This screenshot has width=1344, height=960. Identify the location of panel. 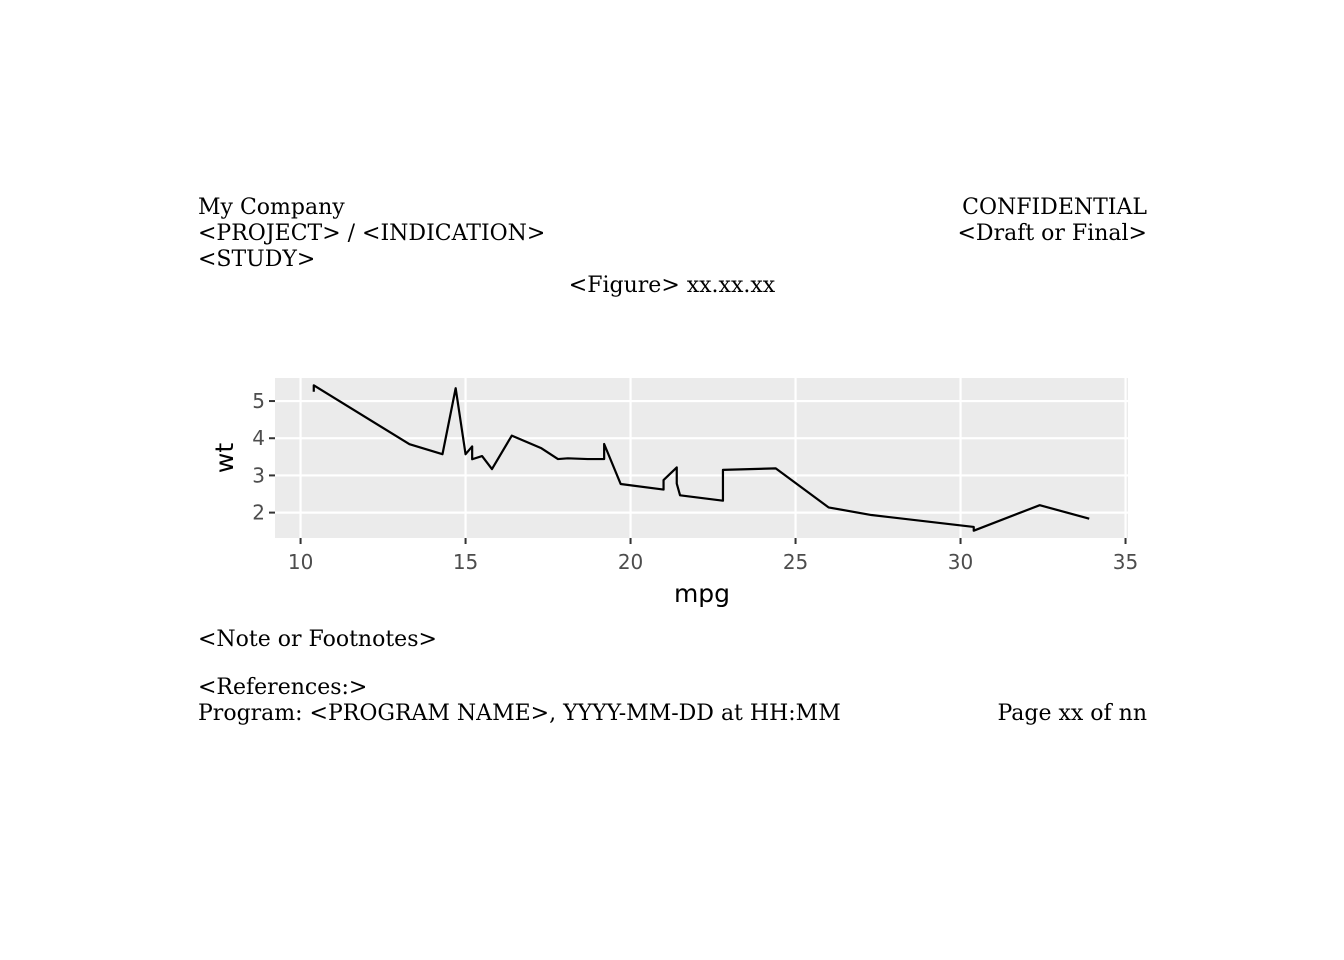
(701, 458).